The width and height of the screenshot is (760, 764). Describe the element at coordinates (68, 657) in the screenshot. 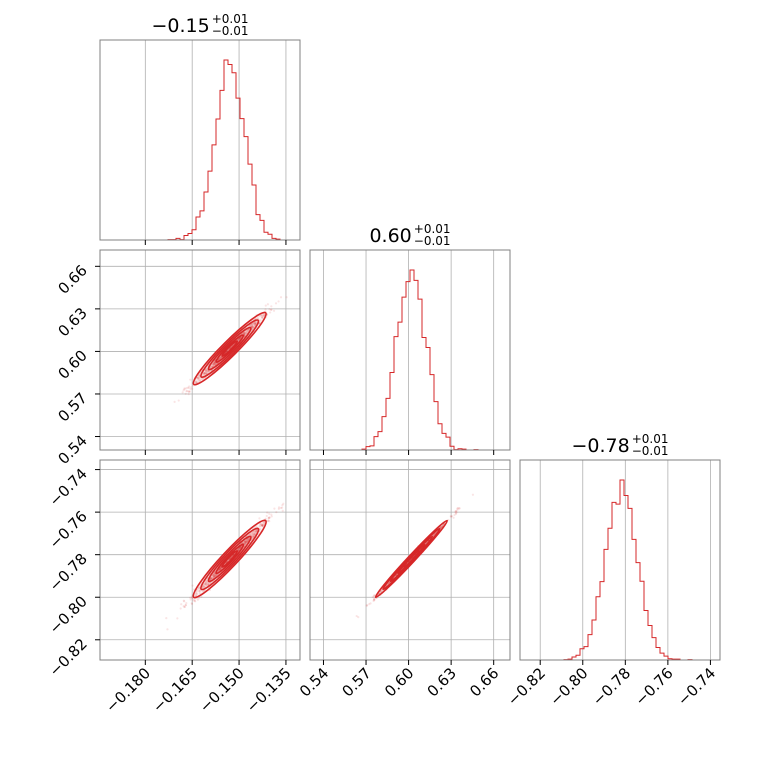

I see `y-tick-label: −0.82` at that location.